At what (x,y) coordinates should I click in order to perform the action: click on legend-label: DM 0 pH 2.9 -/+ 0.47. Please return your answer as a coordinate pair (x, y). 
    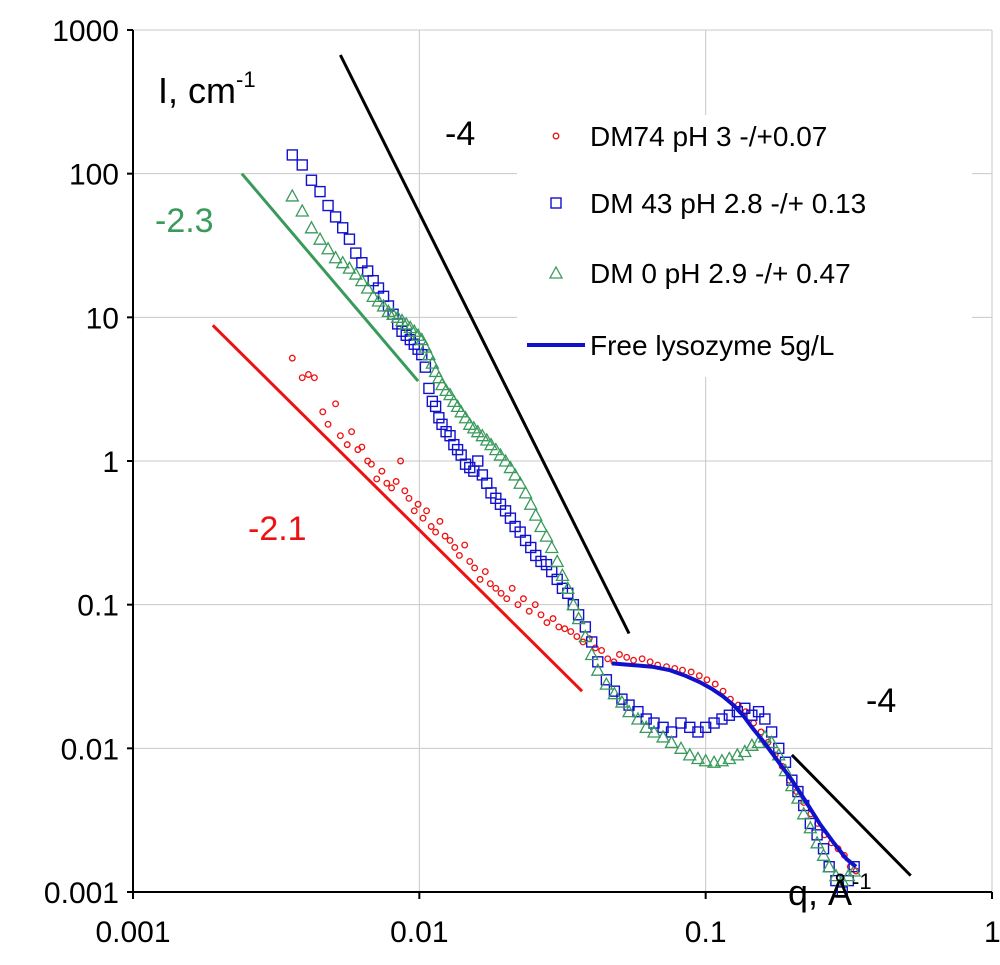
    Looking at the image, I should click on (720, 273).